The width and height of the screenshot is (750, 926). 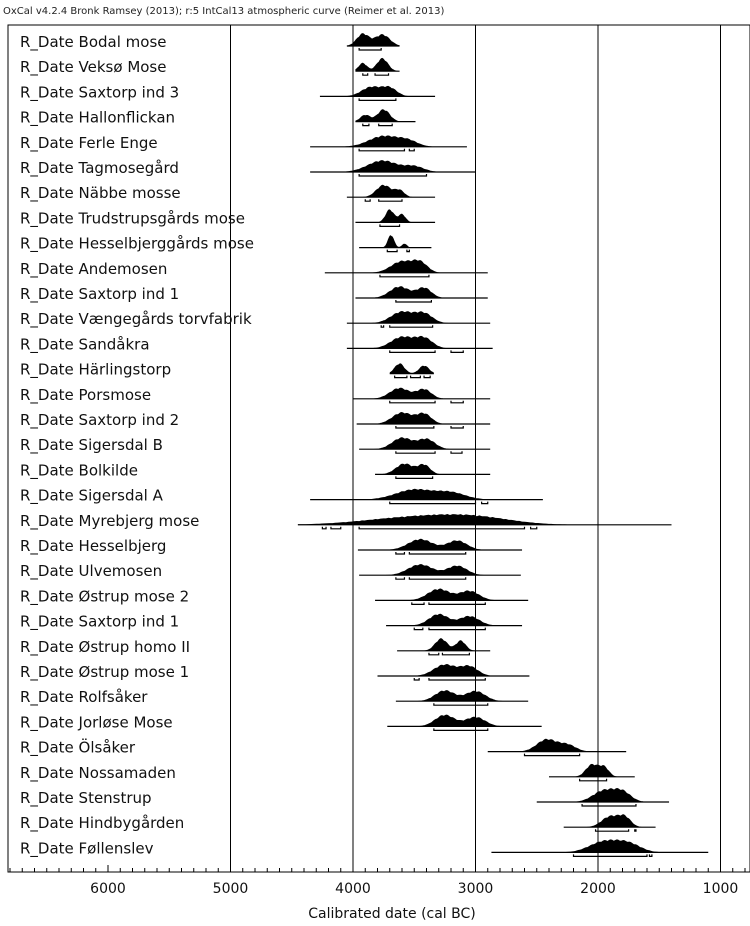 I want to click on date-row: R_Date Näbbe mosse, so click(x=227, y=193).